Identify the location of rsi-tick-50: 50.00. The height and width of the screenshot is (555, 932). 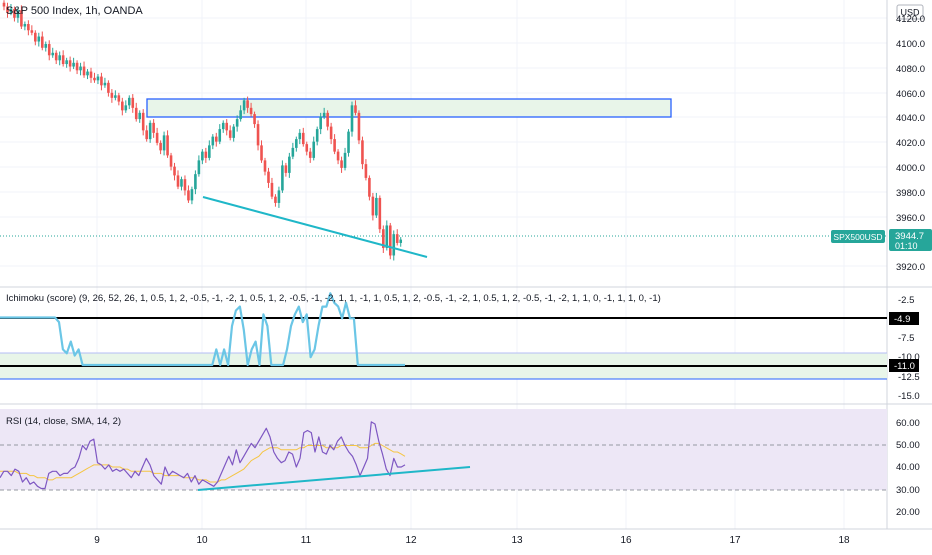
(908, 445).